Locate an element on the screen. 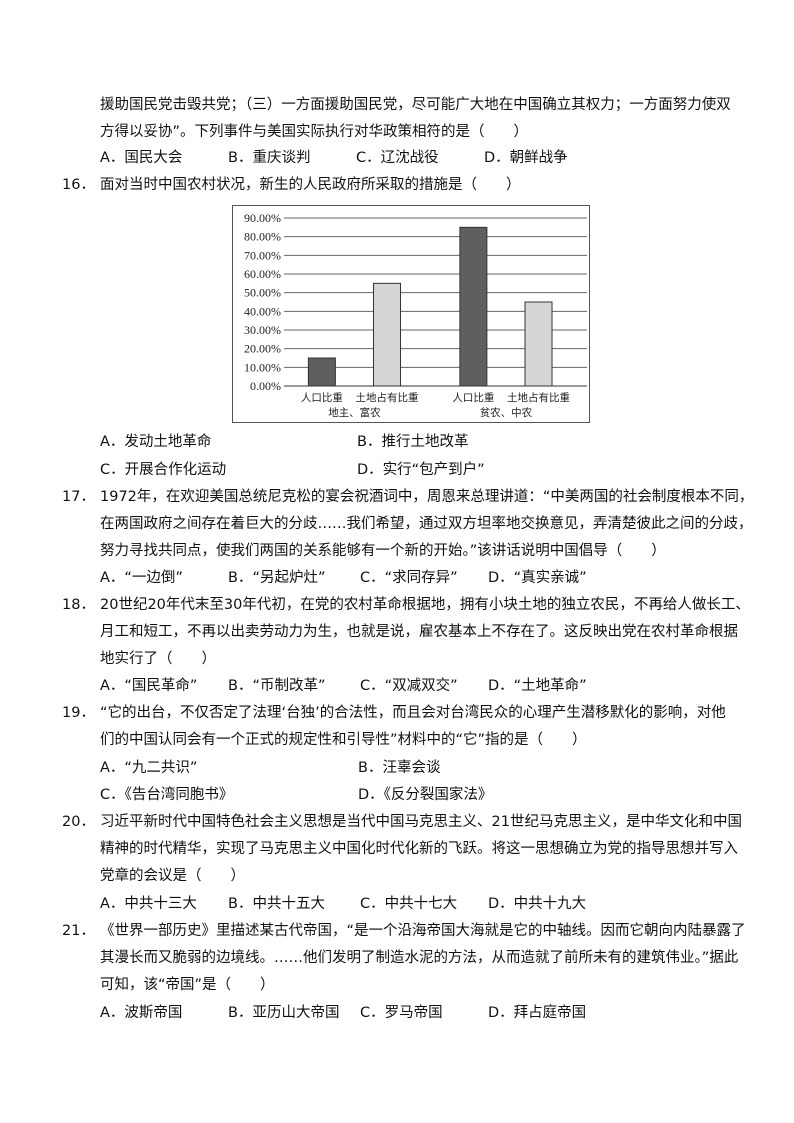 Image resolution: width=794 pixels, height=1123 pixels. question-text-line: 方得以妥协”。下列事件与美国实际执行对华政策相符的是（ ） is located at coordinates (314, 132).